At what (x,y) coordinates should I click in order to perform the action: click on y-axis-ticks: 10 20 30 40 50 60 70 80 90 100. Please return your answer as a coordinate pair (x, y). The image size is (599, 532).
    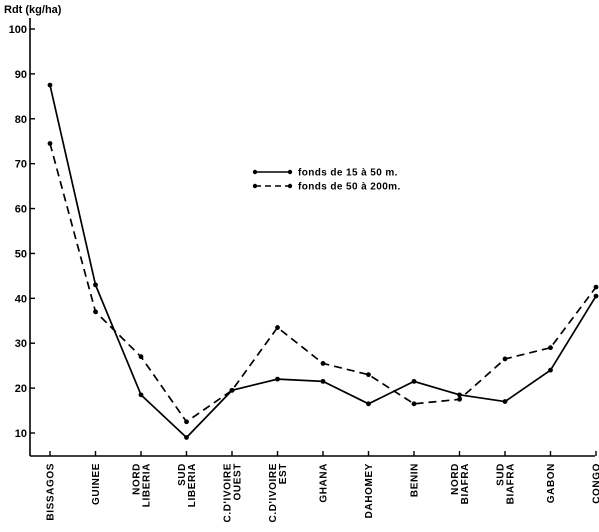
    Looking at the image, I should click on (22, 232).